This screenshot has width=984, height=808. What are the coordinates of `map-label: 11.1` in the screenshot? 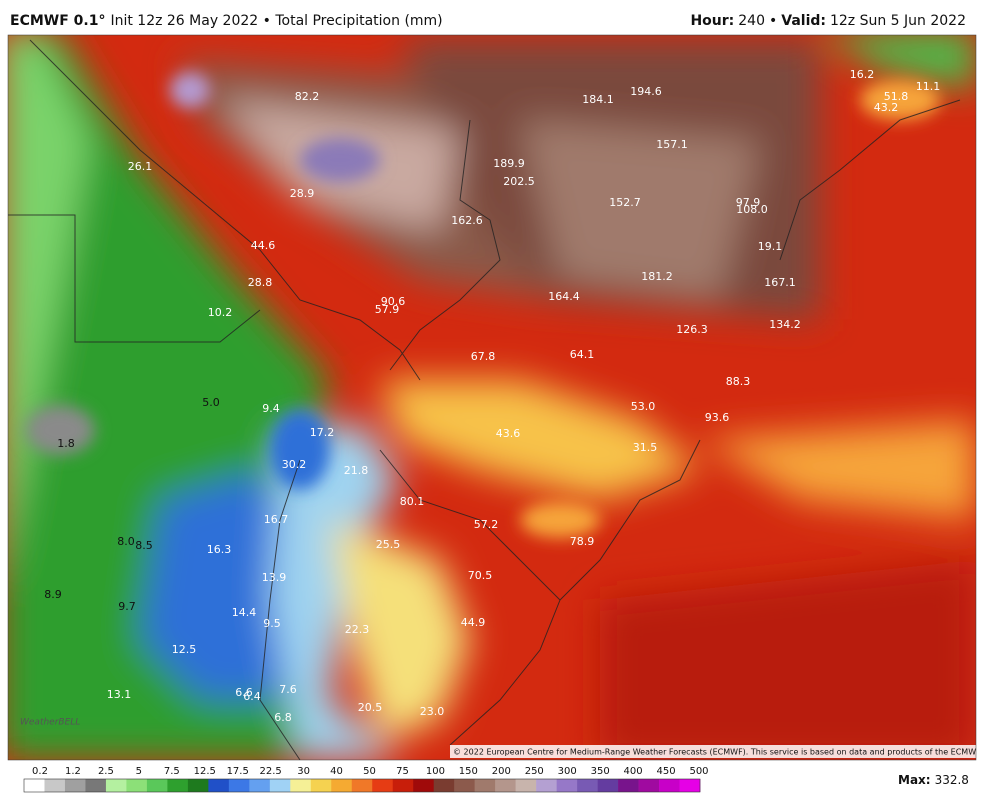 It's located at (928, 86).